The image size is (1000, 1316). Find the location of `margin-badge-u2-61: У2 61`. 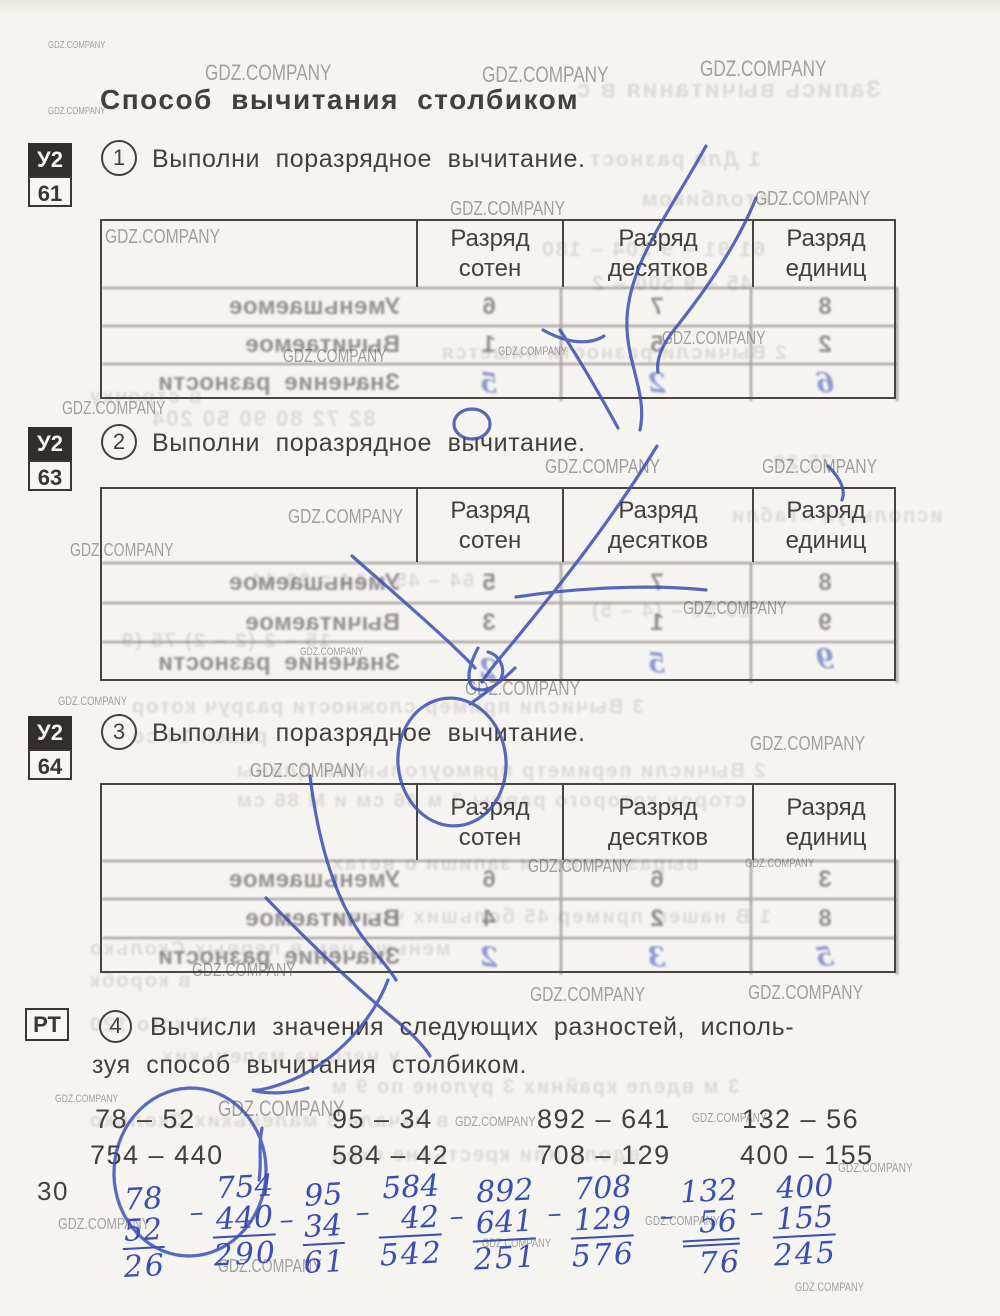

margin-badge-u2-61: У2 61 is located at coordinates (50, 175).